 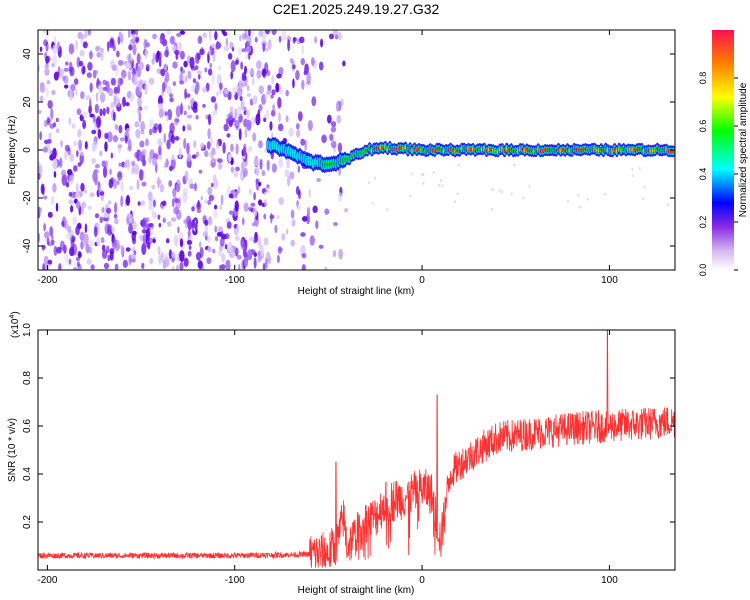 What do you see at coordinates (703, 270) in the screenshot?
I see `colorbar-tick-label: 0.0` at bounding box center [703, 270].